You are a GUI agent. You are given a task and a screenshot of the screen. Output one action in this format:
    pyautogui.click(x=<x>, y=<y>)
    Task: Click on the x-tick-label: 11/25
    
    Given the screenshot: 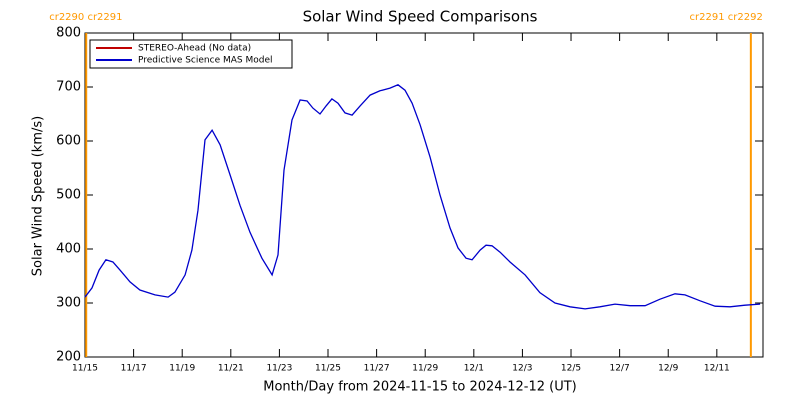 What is the action you would take?
    pyautogui.click(x=328, y=369)
    